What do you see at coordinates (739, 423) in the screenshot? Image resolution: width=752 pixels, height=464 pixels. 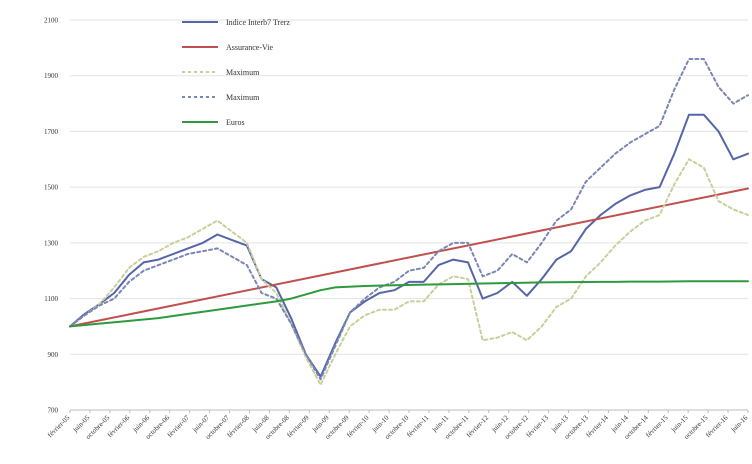 I see `x-tick-label: juin-16` at bounding box center [739, 423].